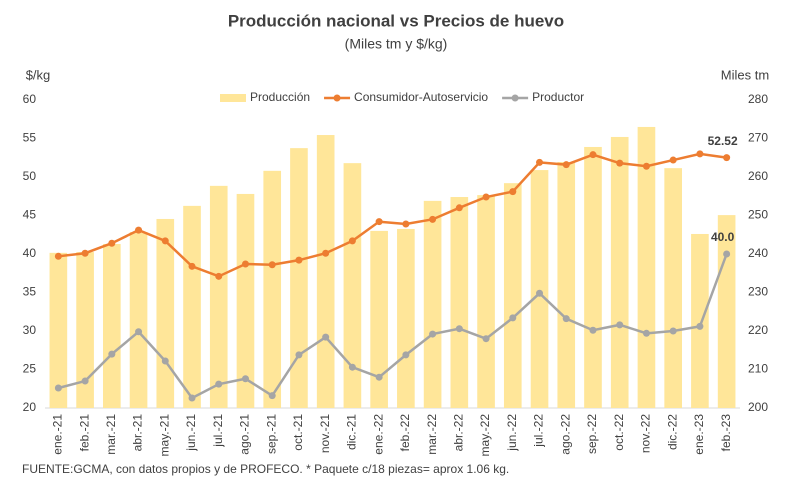 This screenshot has height=489, width=792. What do you see at coordinates (758, 253) in the screenshot?
I see `y2-tick-label: 240` at bounding box center [758, 253].